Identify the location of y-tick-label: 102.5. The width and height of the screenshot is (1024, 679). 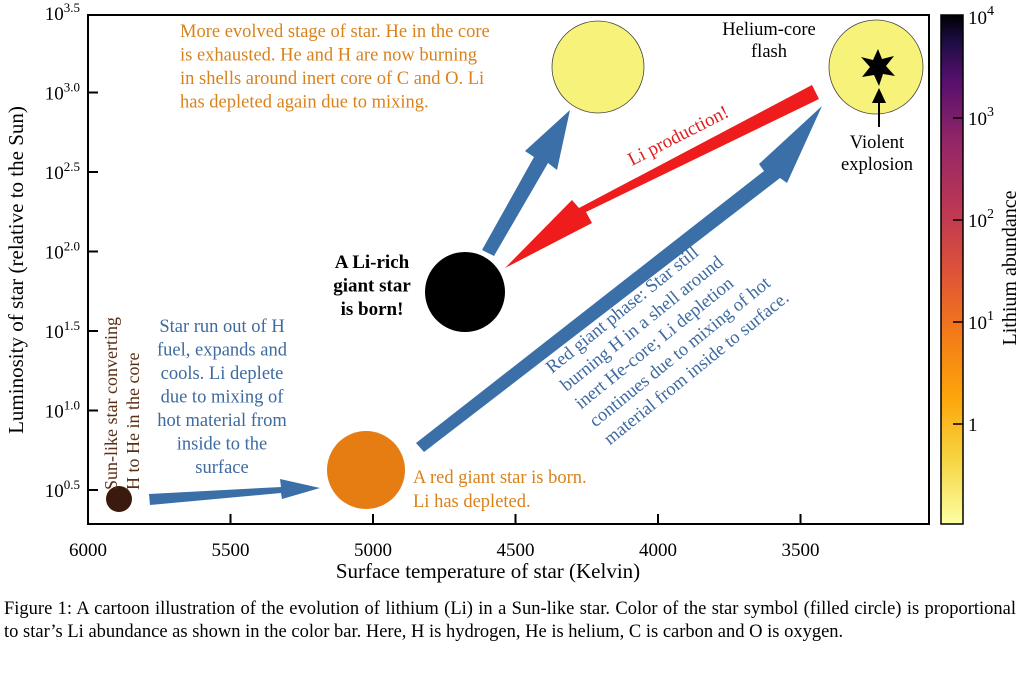
(62, 171).